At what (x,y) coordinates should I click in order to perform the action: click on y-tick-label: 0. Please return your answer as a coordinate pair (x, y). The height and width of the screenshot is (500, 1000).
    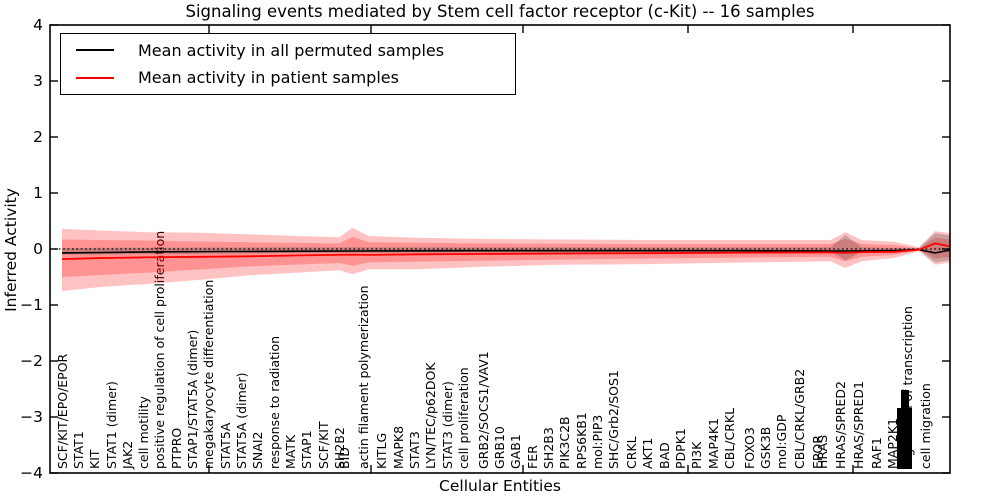
    Looking at the image, I should click on (38, 249).